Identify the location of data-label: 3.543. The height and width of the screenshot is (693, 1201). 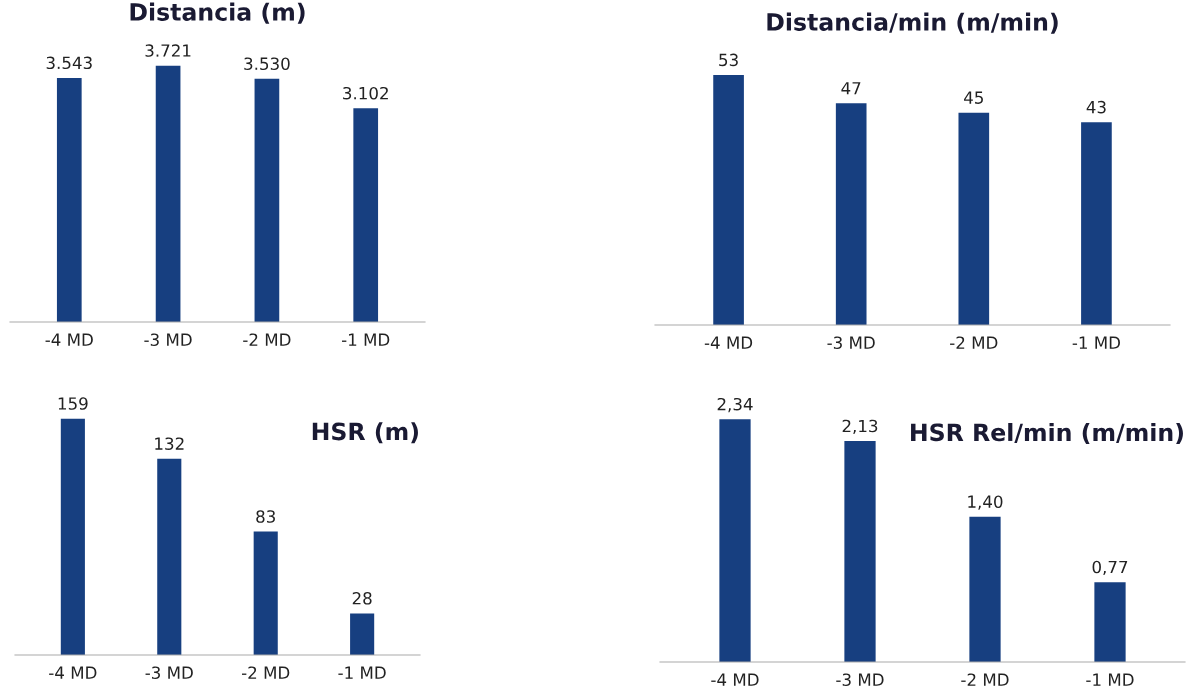
(69, 63).